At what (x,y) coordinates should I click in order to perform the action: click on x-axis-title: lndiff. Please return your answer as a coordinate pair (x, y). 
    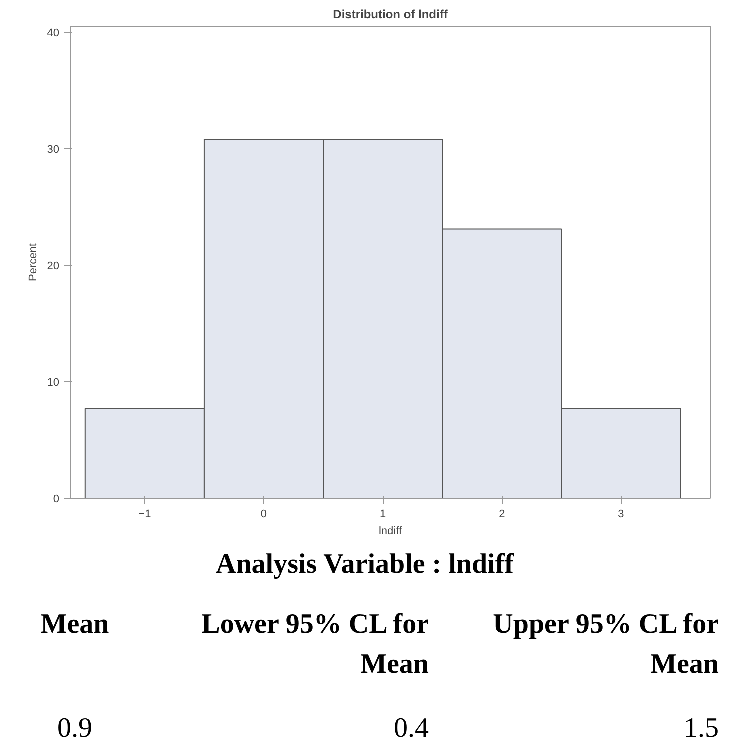
    Looking at the image, I should click on (390, 532).